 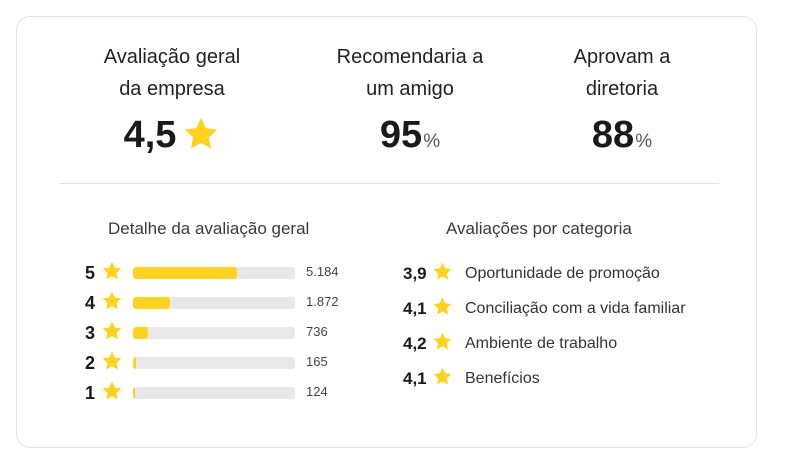 What do you see at coordinates (562, 273) in the screenshot?
I see `category-label: Oportunidade de promoção` at bounding box center [562, 273].